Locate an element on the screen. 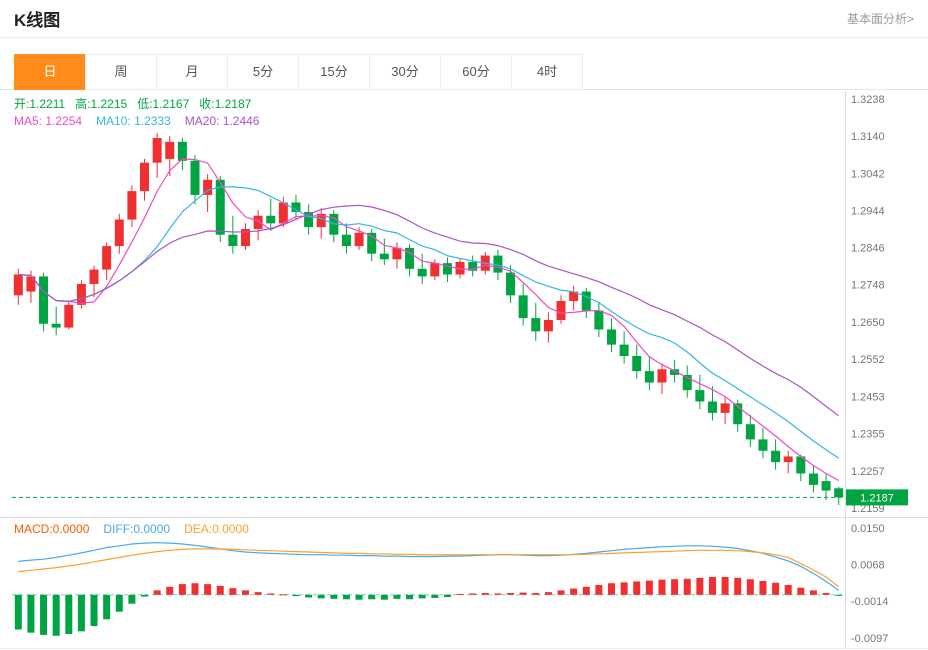  svg-text: 1.2453 is located at coordinates (868, 398).